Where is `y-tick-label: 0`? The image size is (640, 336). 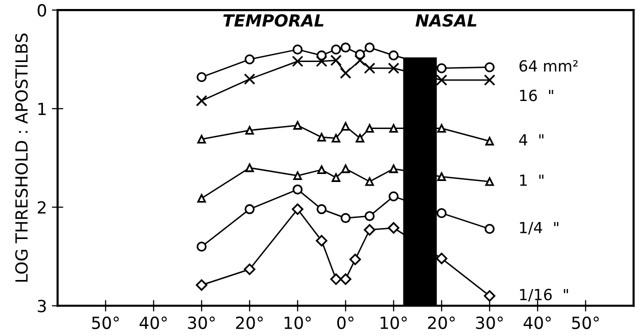 y-tick-label: 0 is located at coordinates (42, 10).